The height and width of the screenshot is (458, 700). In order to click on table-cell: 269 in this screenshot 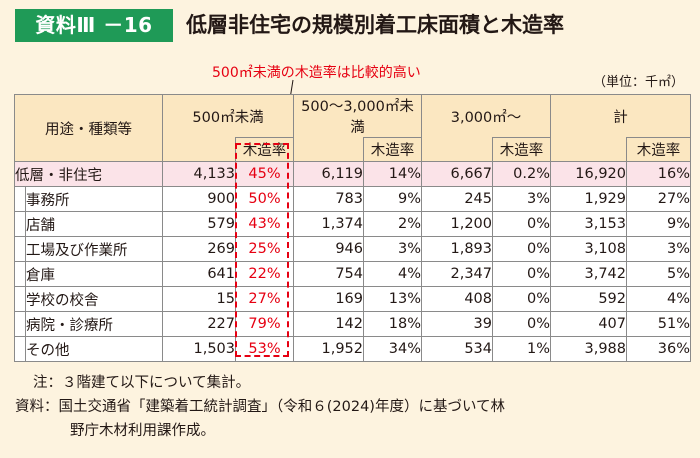, I will do `click(199, 249)`.